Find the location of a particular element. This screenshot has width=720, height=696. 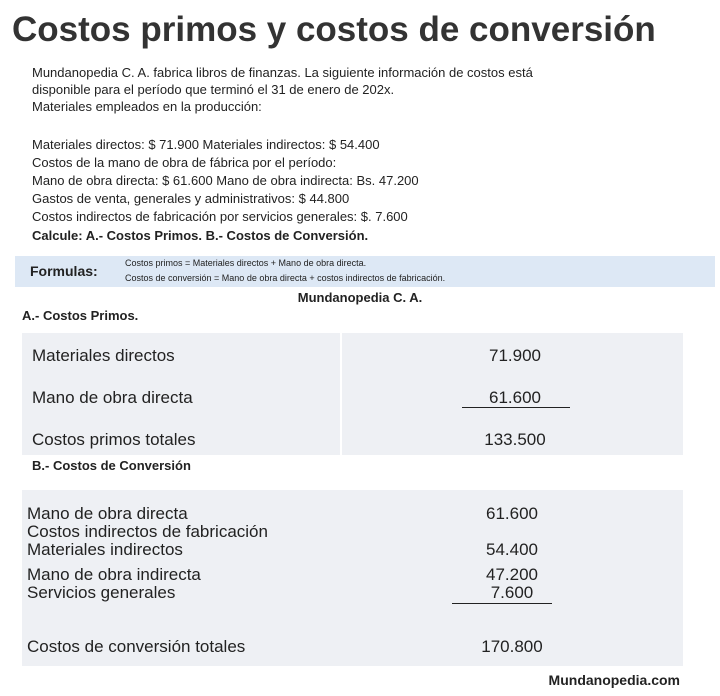

company: Mundanopedia C. A. is located at coordinates (360, 297).